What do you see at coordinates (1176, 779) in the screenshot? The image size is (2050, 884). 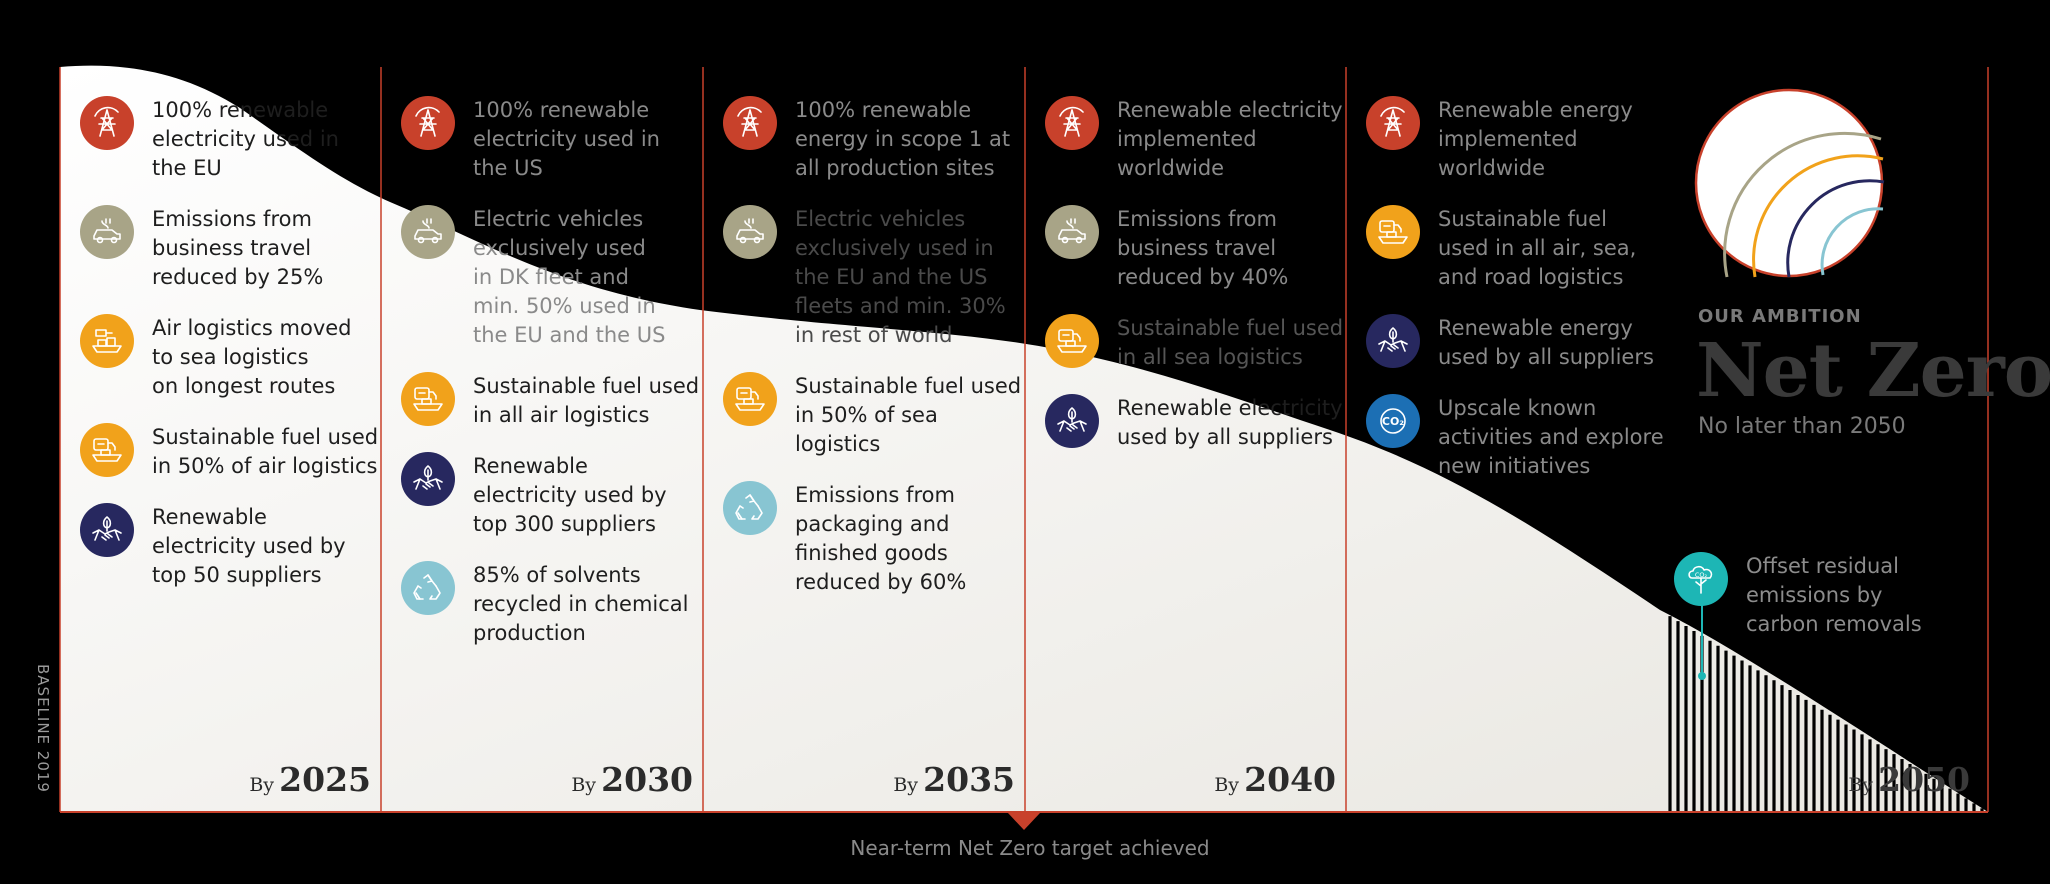 I see `year-label: By 2040` at bounding box center [1176, 779].